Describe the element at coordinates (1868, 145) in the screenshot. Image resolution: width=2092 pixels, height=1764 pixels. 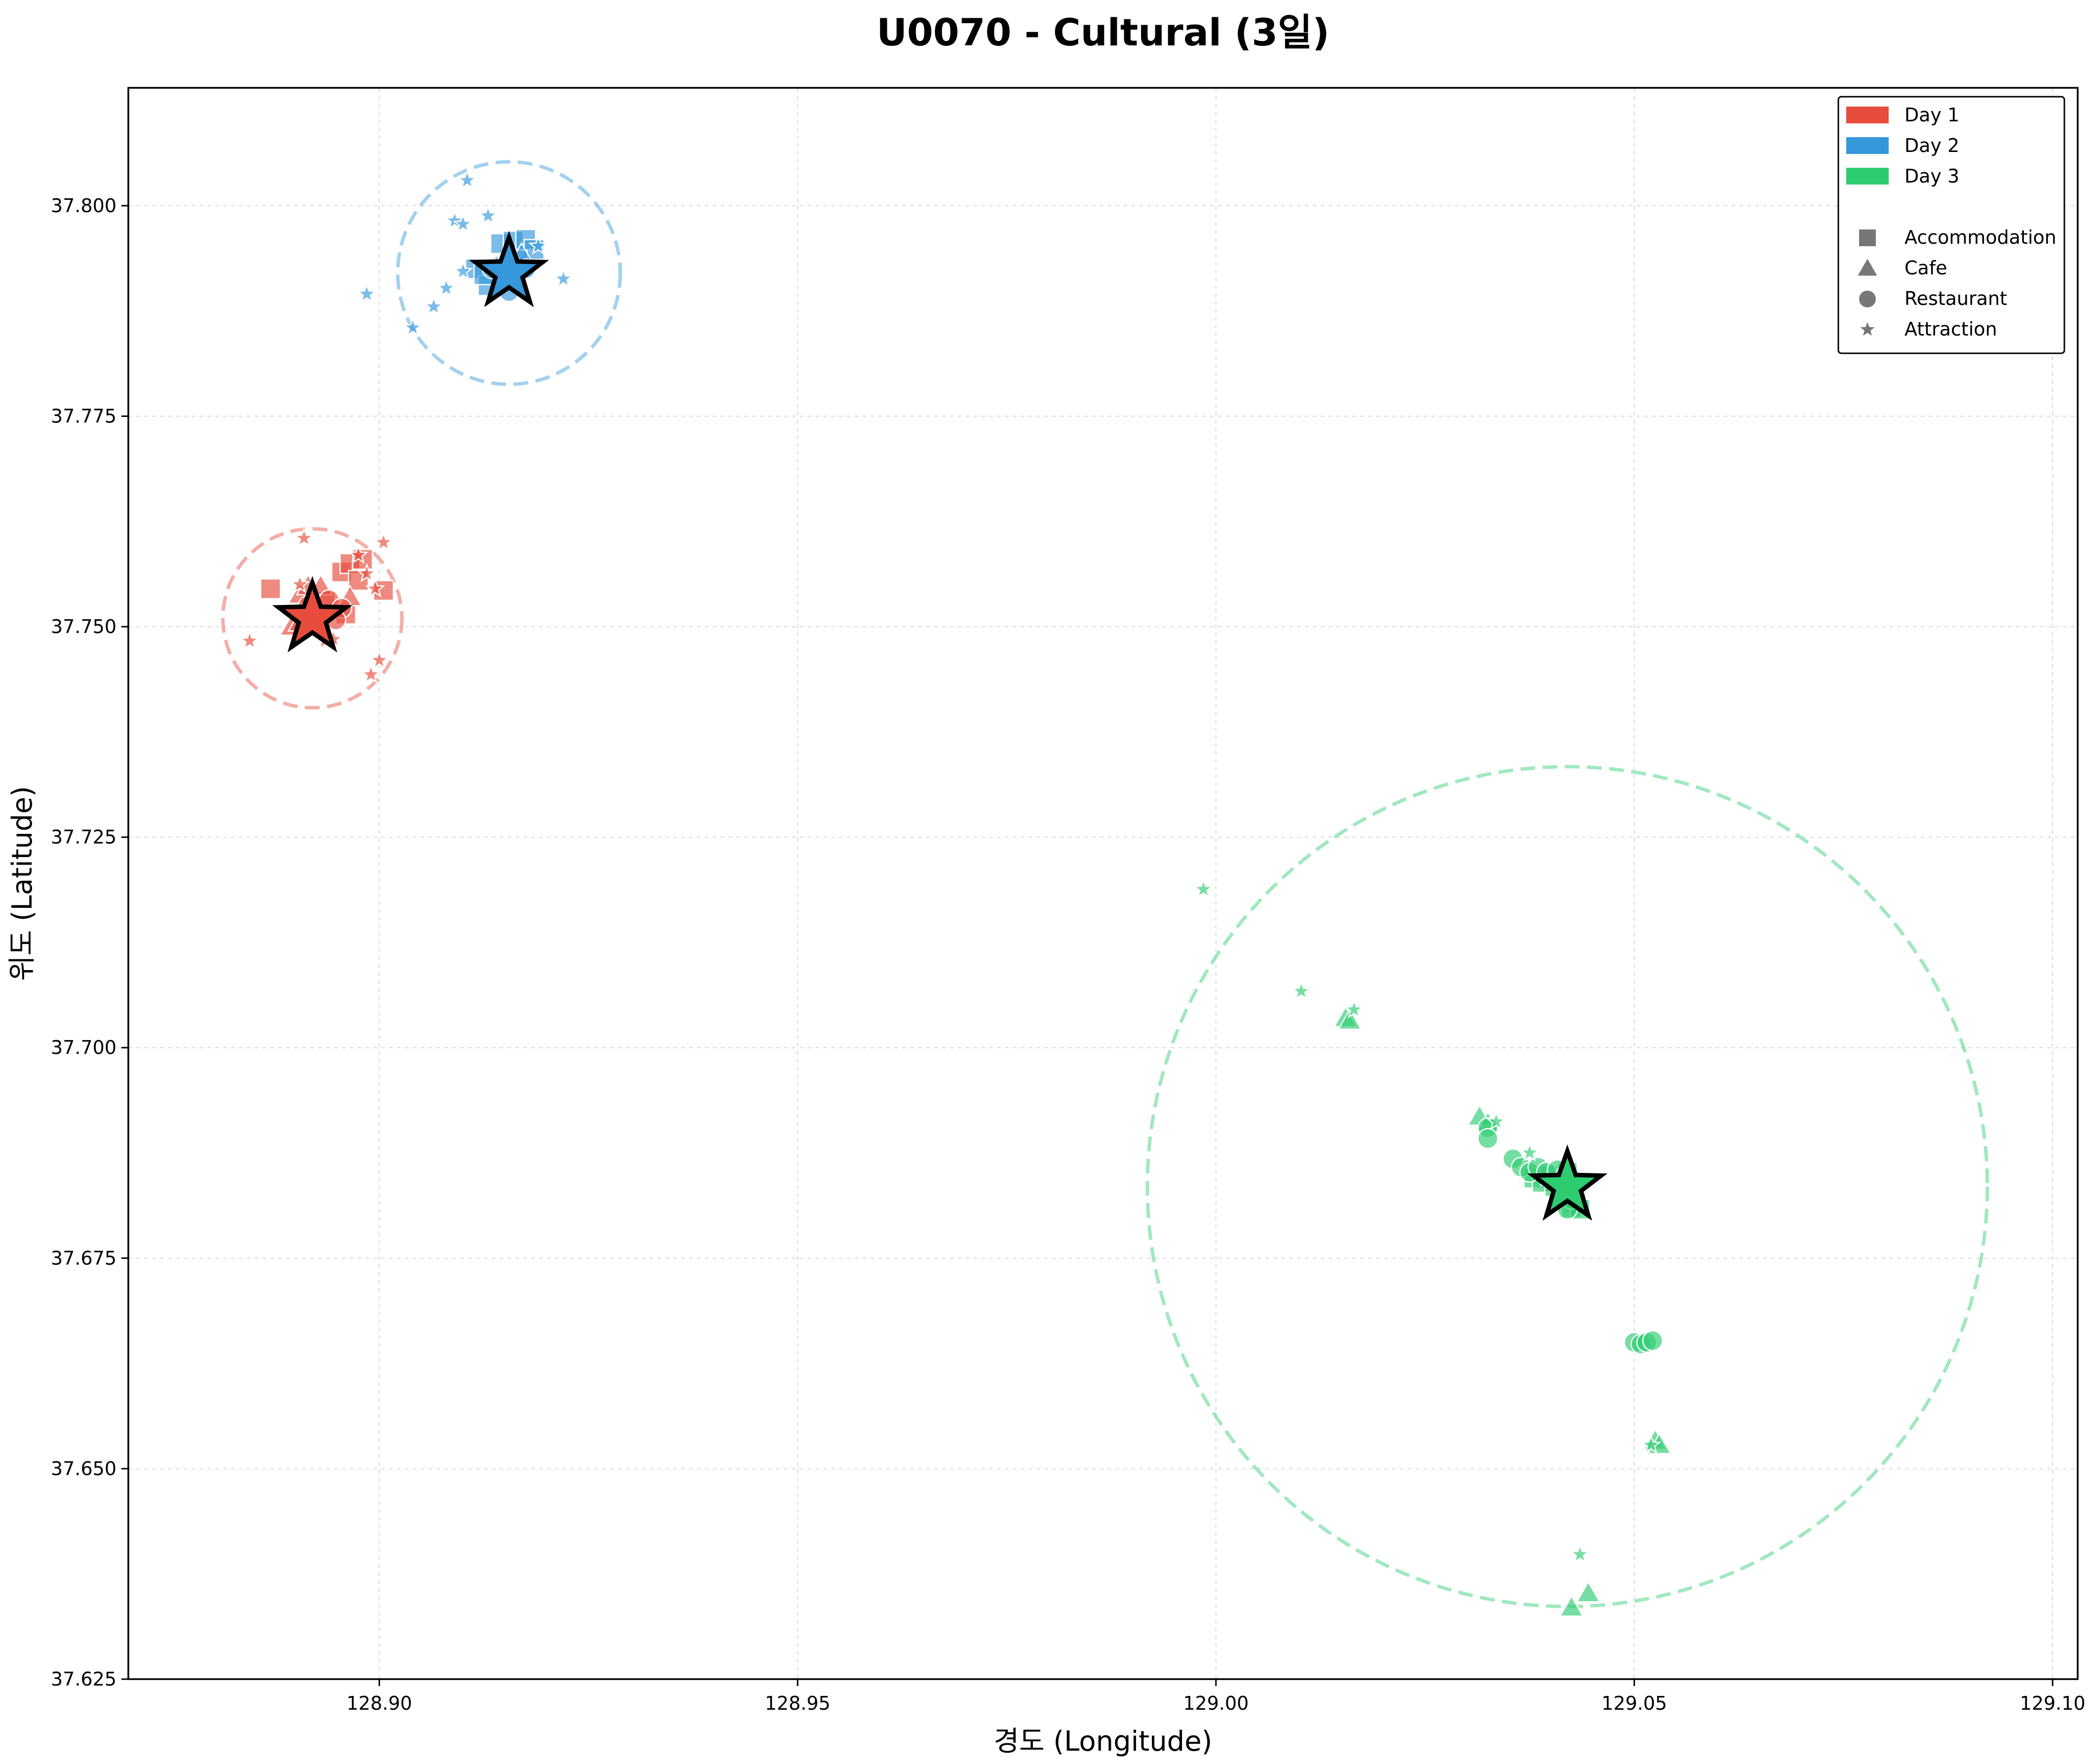
I see `day-2-legend-swatch` at that location.